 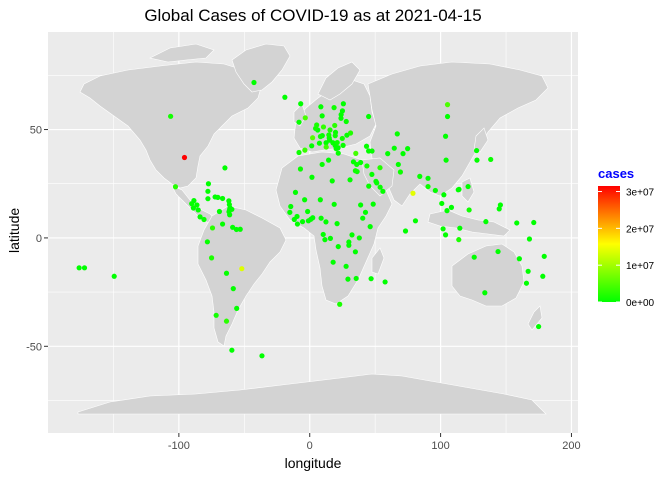 I want to click on arctic-islands-shape, so click(x=182, y=53).